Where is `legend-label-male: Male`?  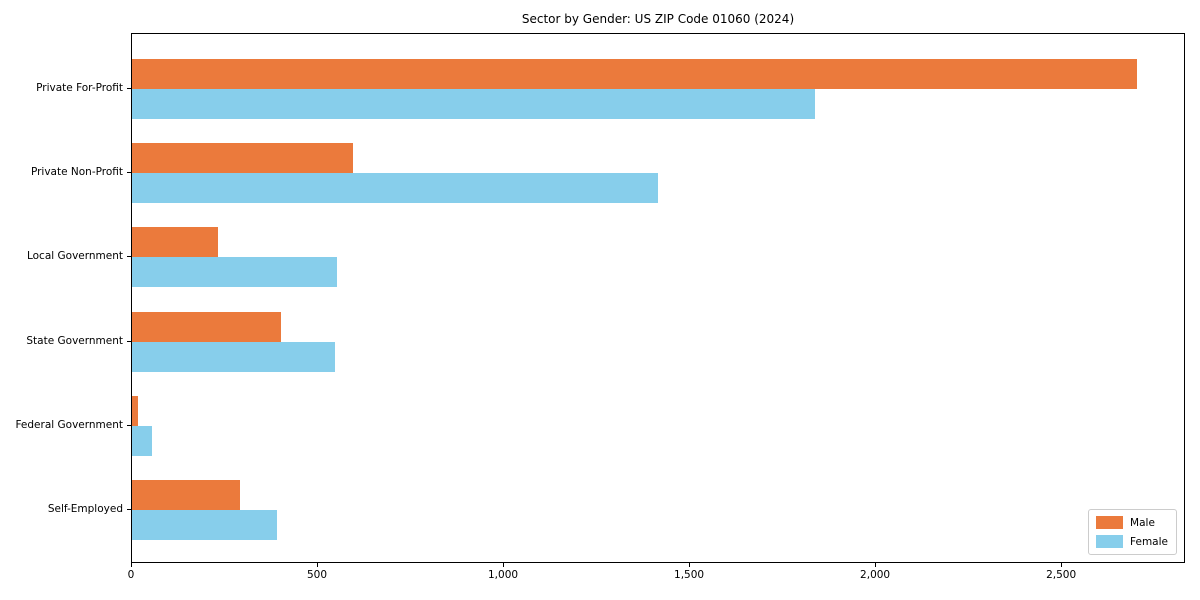 legend-label-male: Male is located at coordinates (1142, 522).